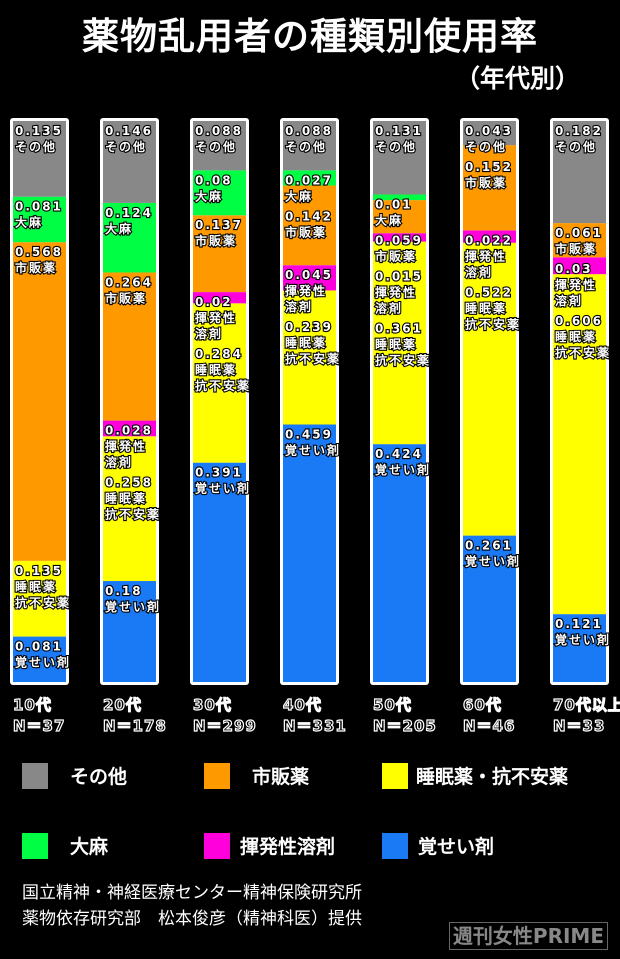  I want to click on data-label: 0.028, so click(129, 431).